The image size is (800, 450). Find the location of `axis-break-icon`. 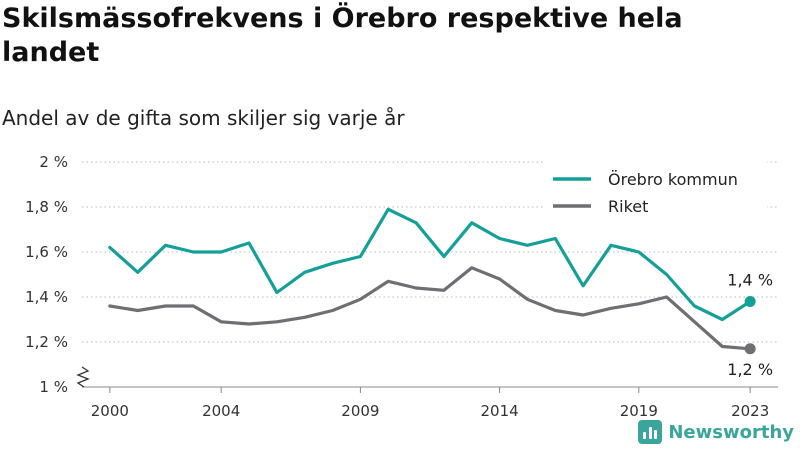

axis-break-icon is located at coordinates (83, 377).